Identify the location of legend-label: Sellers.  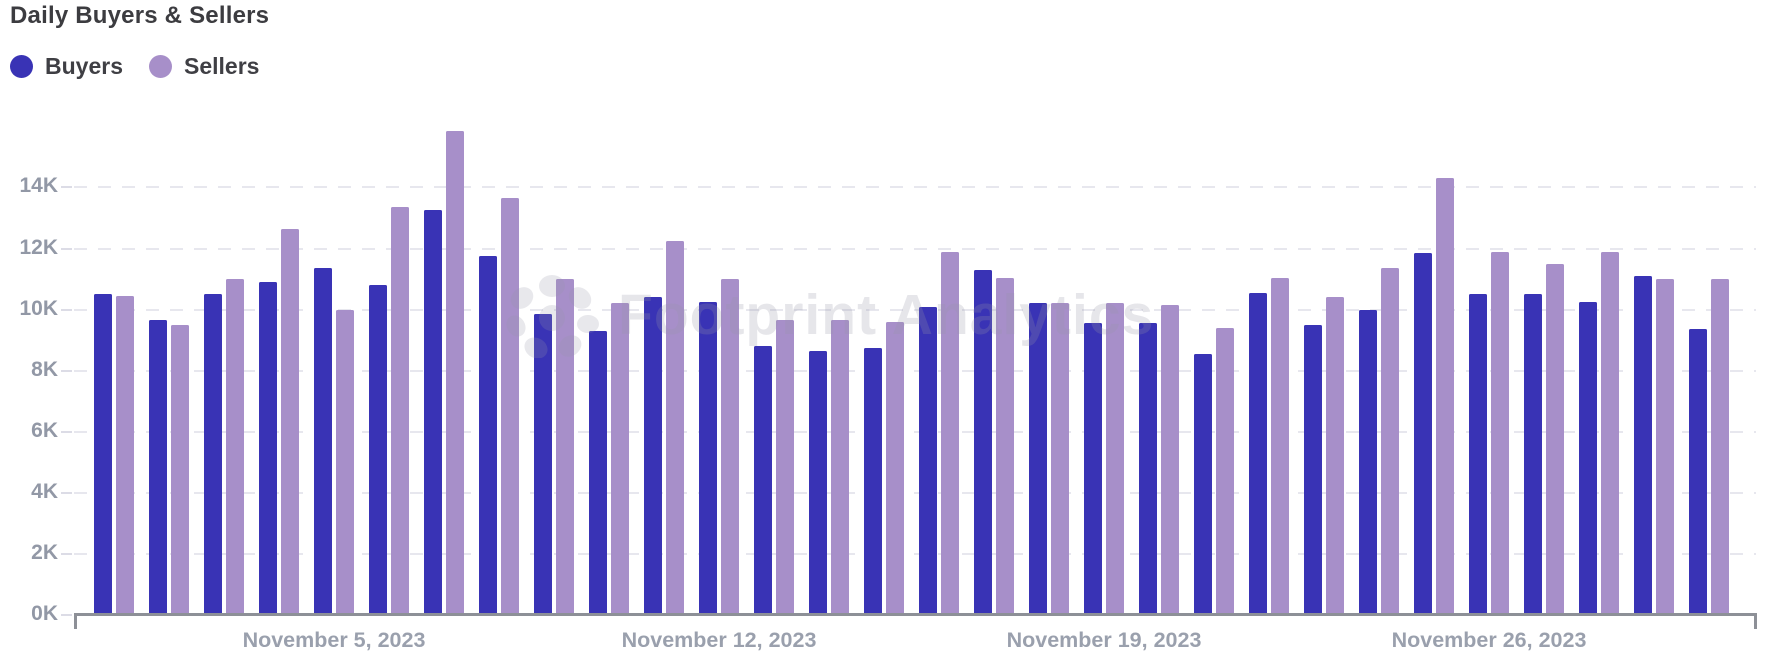
(221, 66).